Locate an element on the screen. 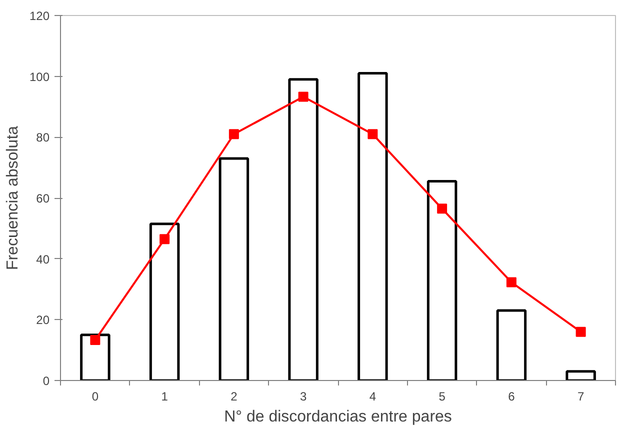  y-axis-title: Frecuencia absoluta is located at coordinates (13, 198).